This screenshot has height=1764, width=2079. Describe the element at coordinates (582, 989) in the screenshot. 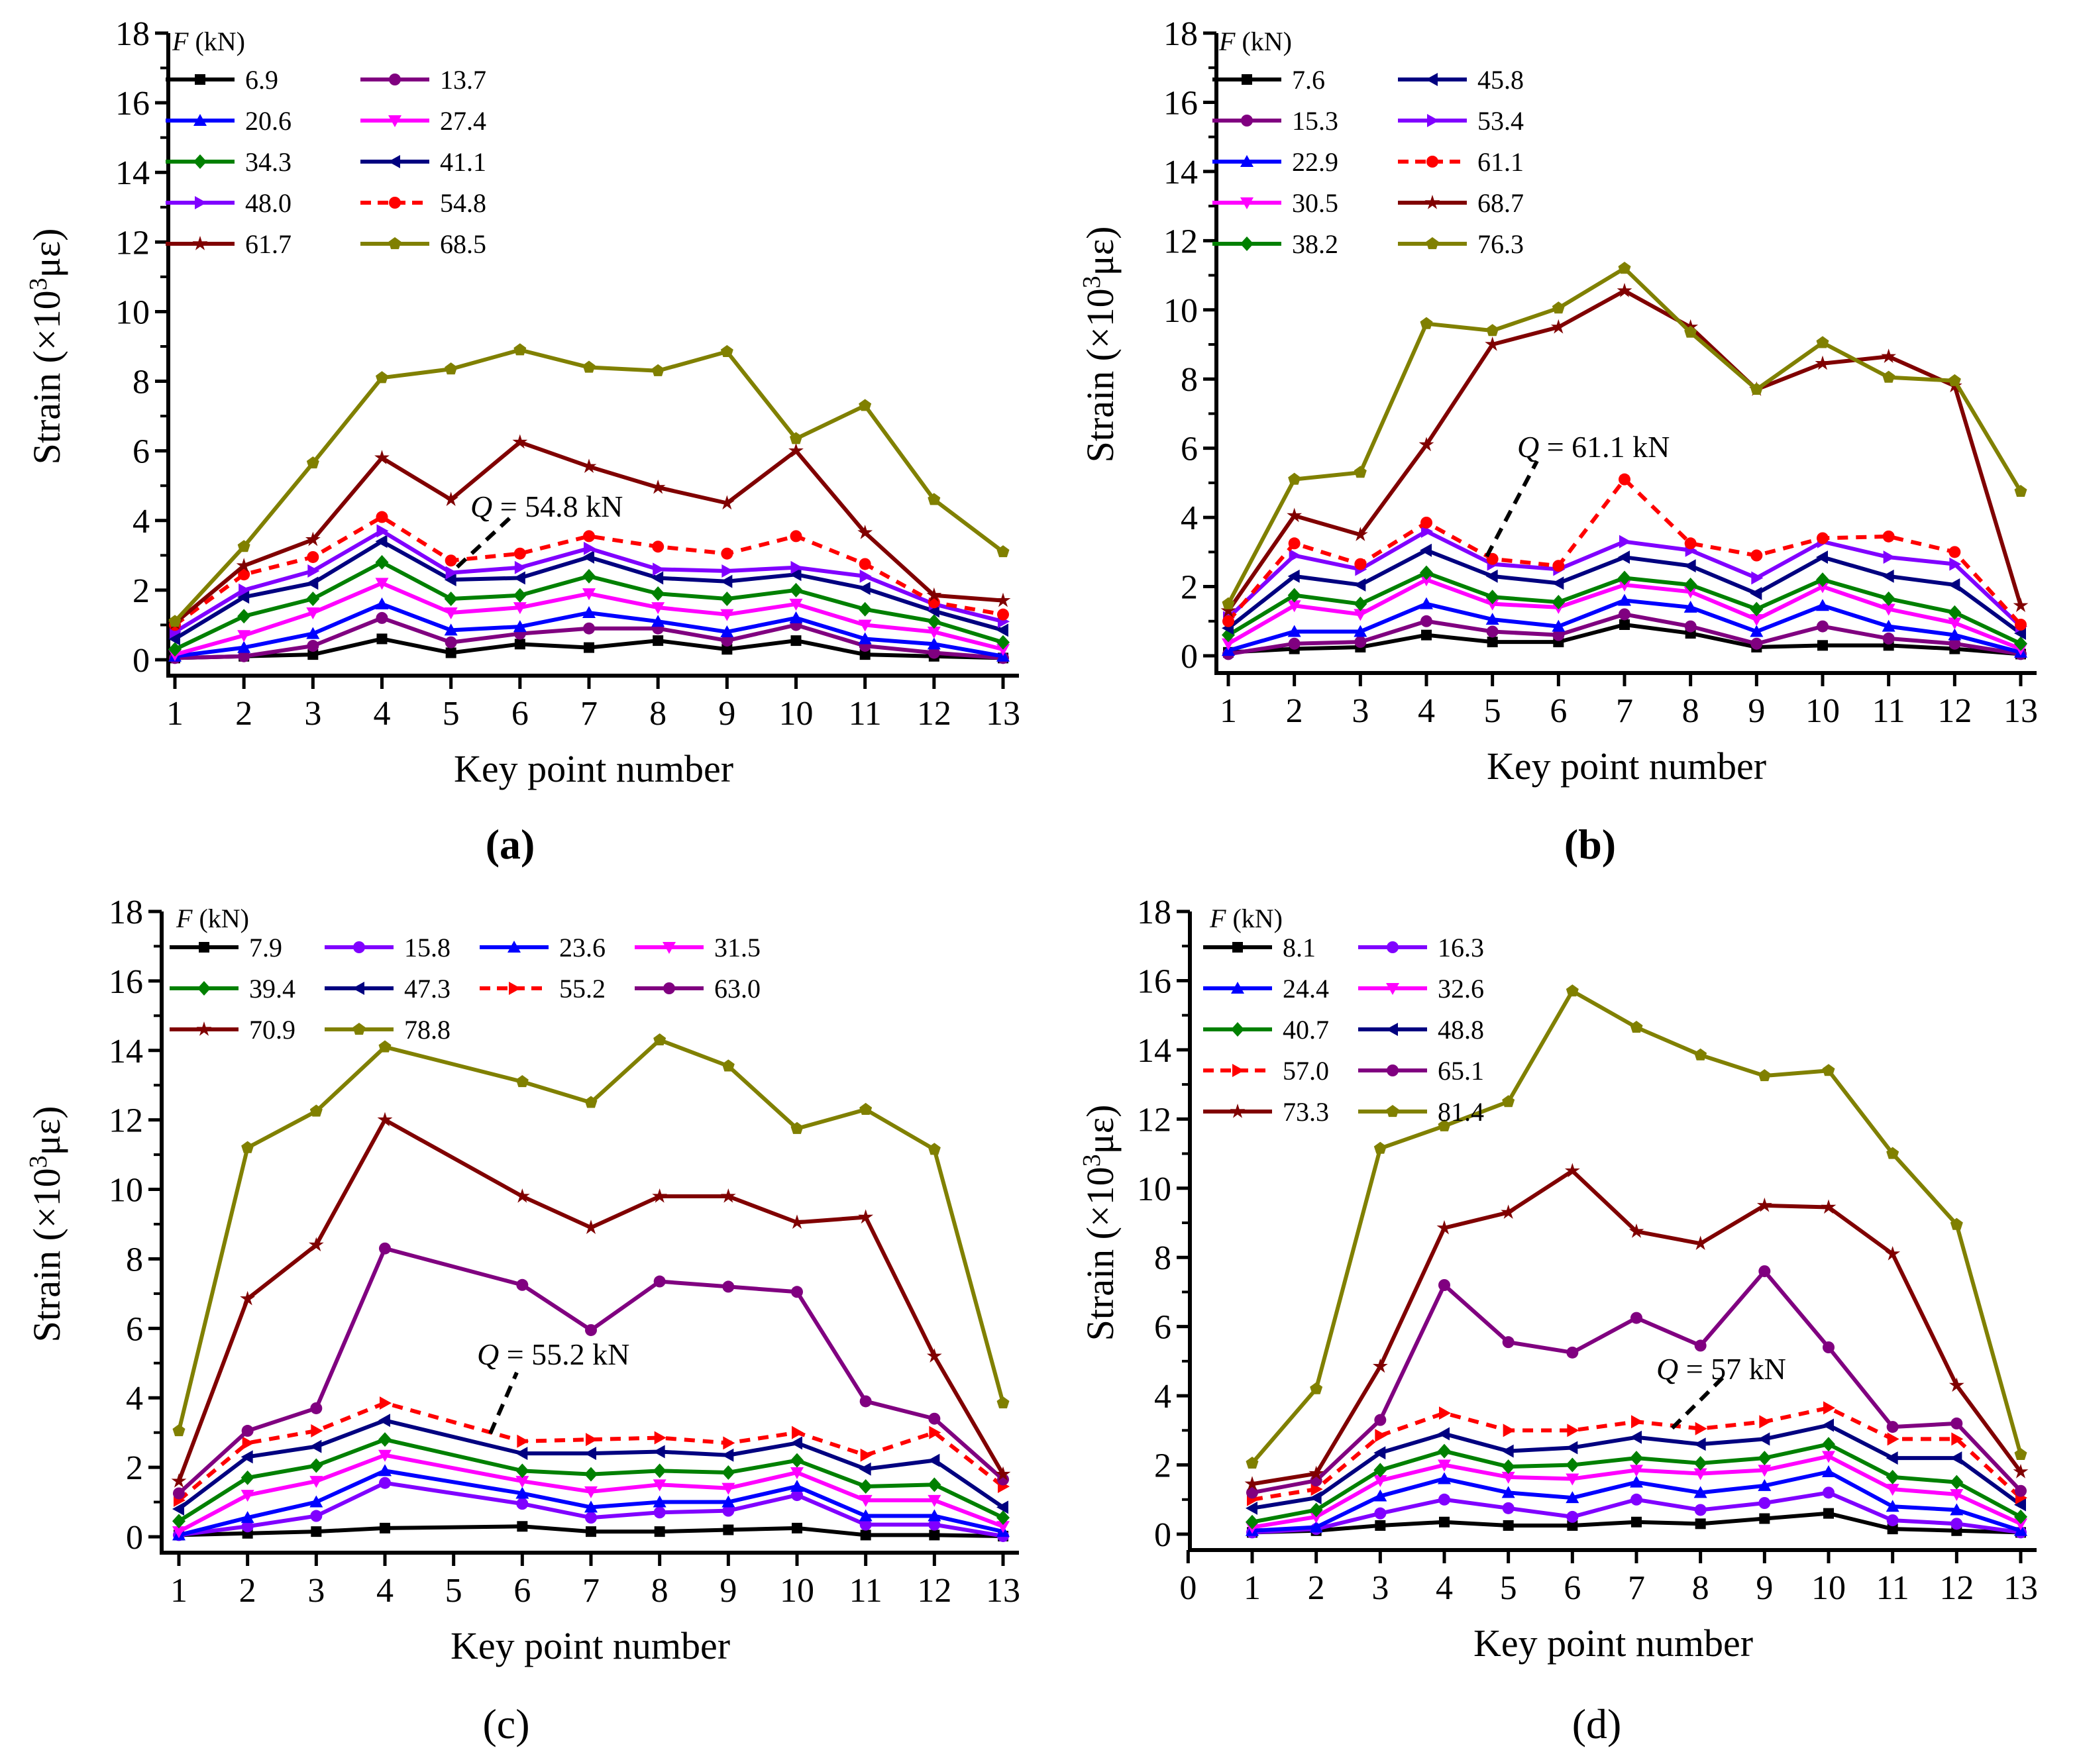

I see `legend-label: 55.2` at that location.